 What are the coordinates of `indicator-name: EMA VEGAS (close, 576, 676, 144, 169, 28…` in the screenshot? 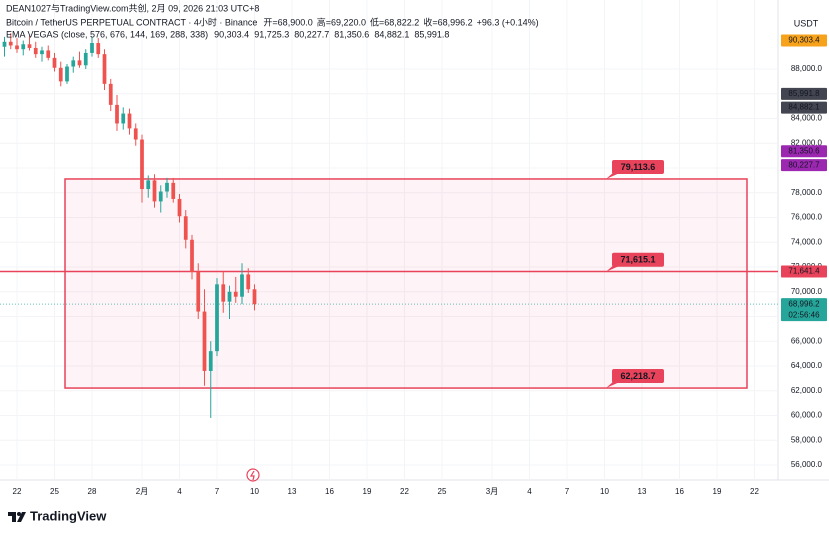 It's located at (107, 34).